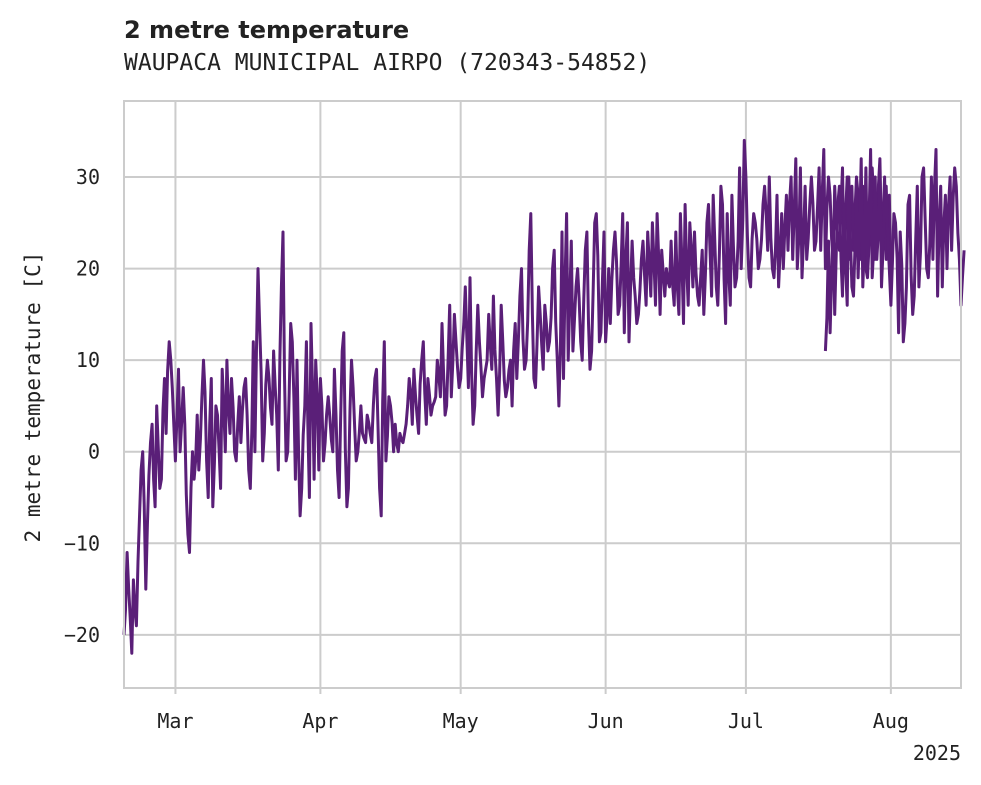  Describe the element at coordinates (891, 721) in the screenshot. I see `x-tick-label: Aug` at that location.